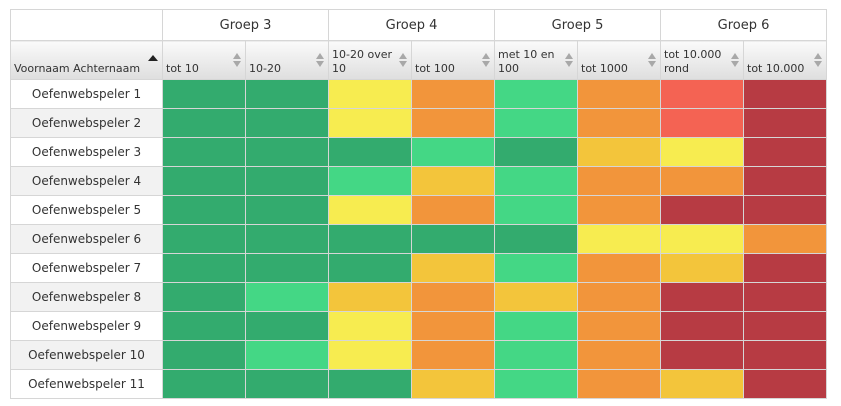  I want to click on column-label: tot 100, so click(435, 68).